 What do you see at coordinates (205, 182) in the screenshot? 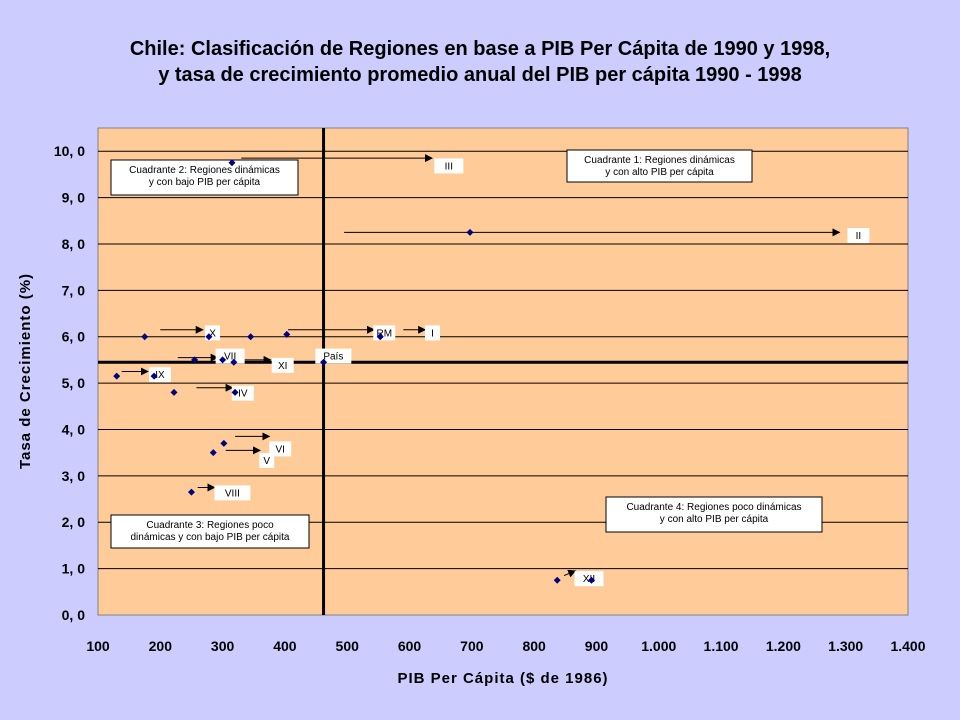
I see `quadrant-2-line-2: y con bajo PIB per cápita` at bounding box center [205, 182].